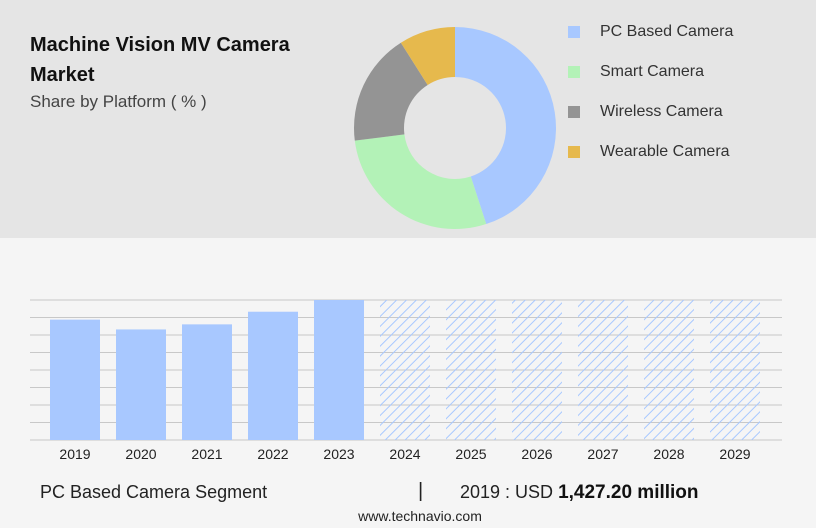  Describe the element at coordinates (734, 454) in the screenshot. I see `x-tick-label: 2029` at that location.